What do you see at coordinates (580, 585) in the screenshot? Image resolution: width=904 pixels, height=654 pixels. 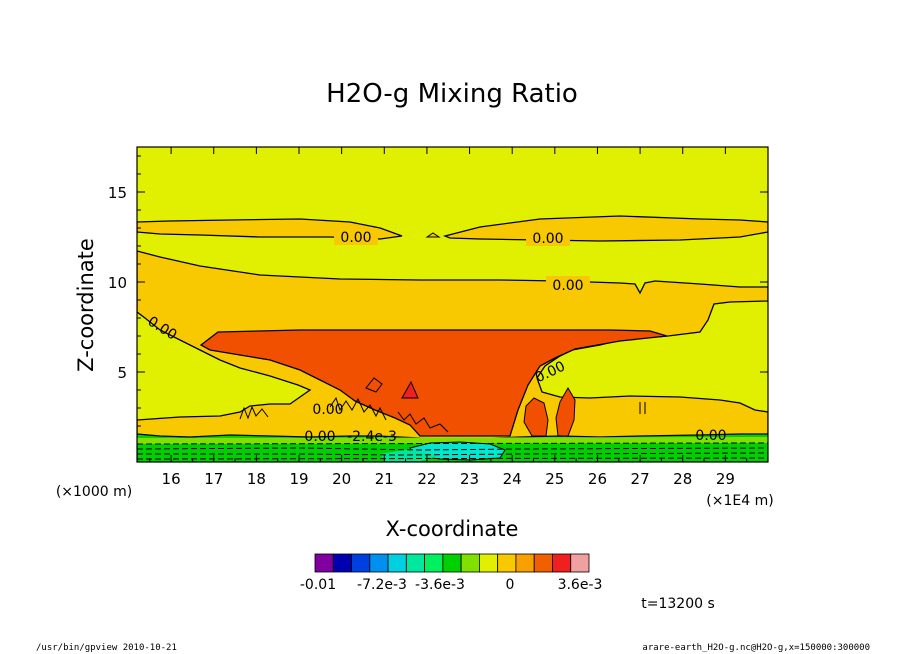 I see `colorbar-label: 3.6e-3` at bounding box center [580, 585].